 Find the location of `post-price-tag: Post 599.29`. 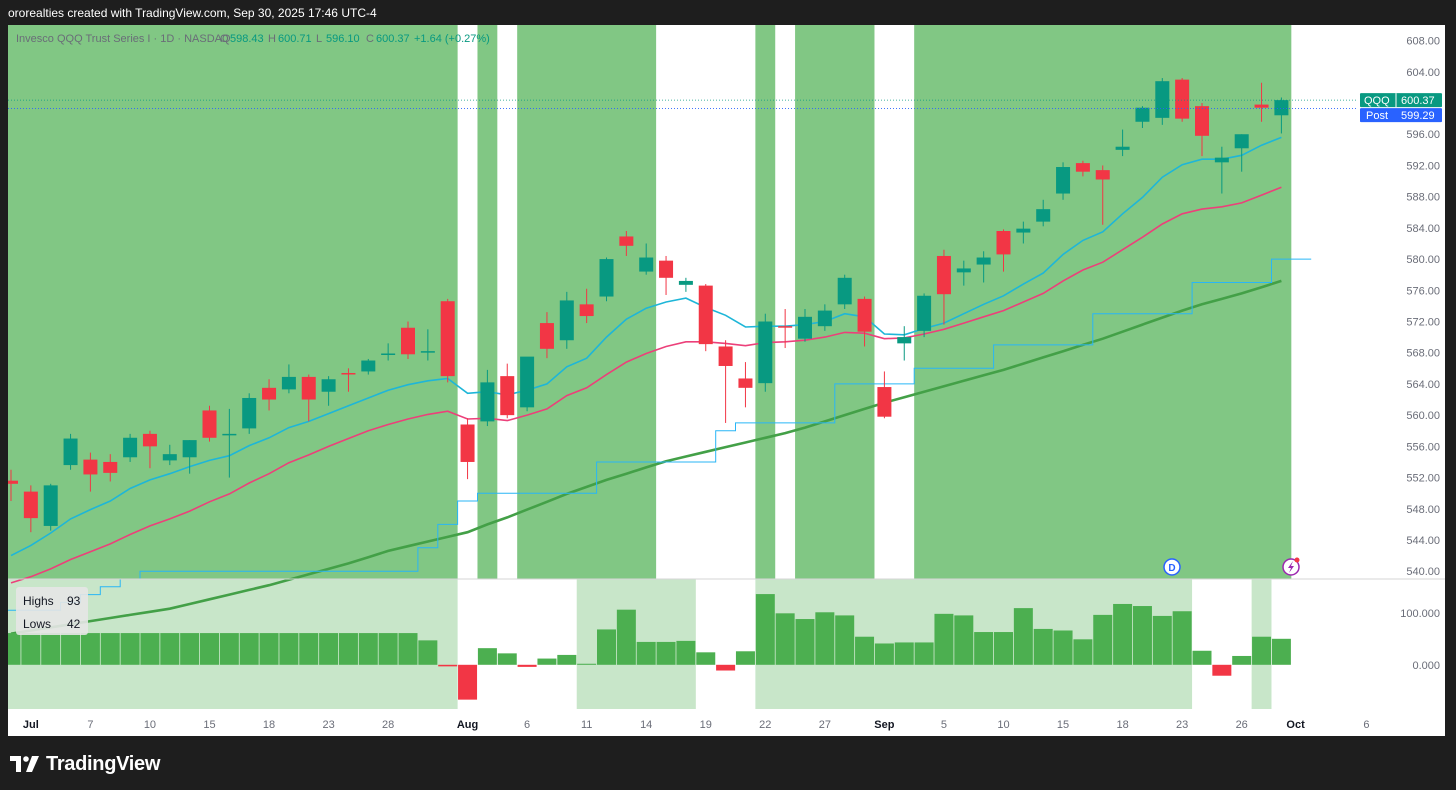

post-price-tag: Post 599.29 is located at coordinates (1401, 115).